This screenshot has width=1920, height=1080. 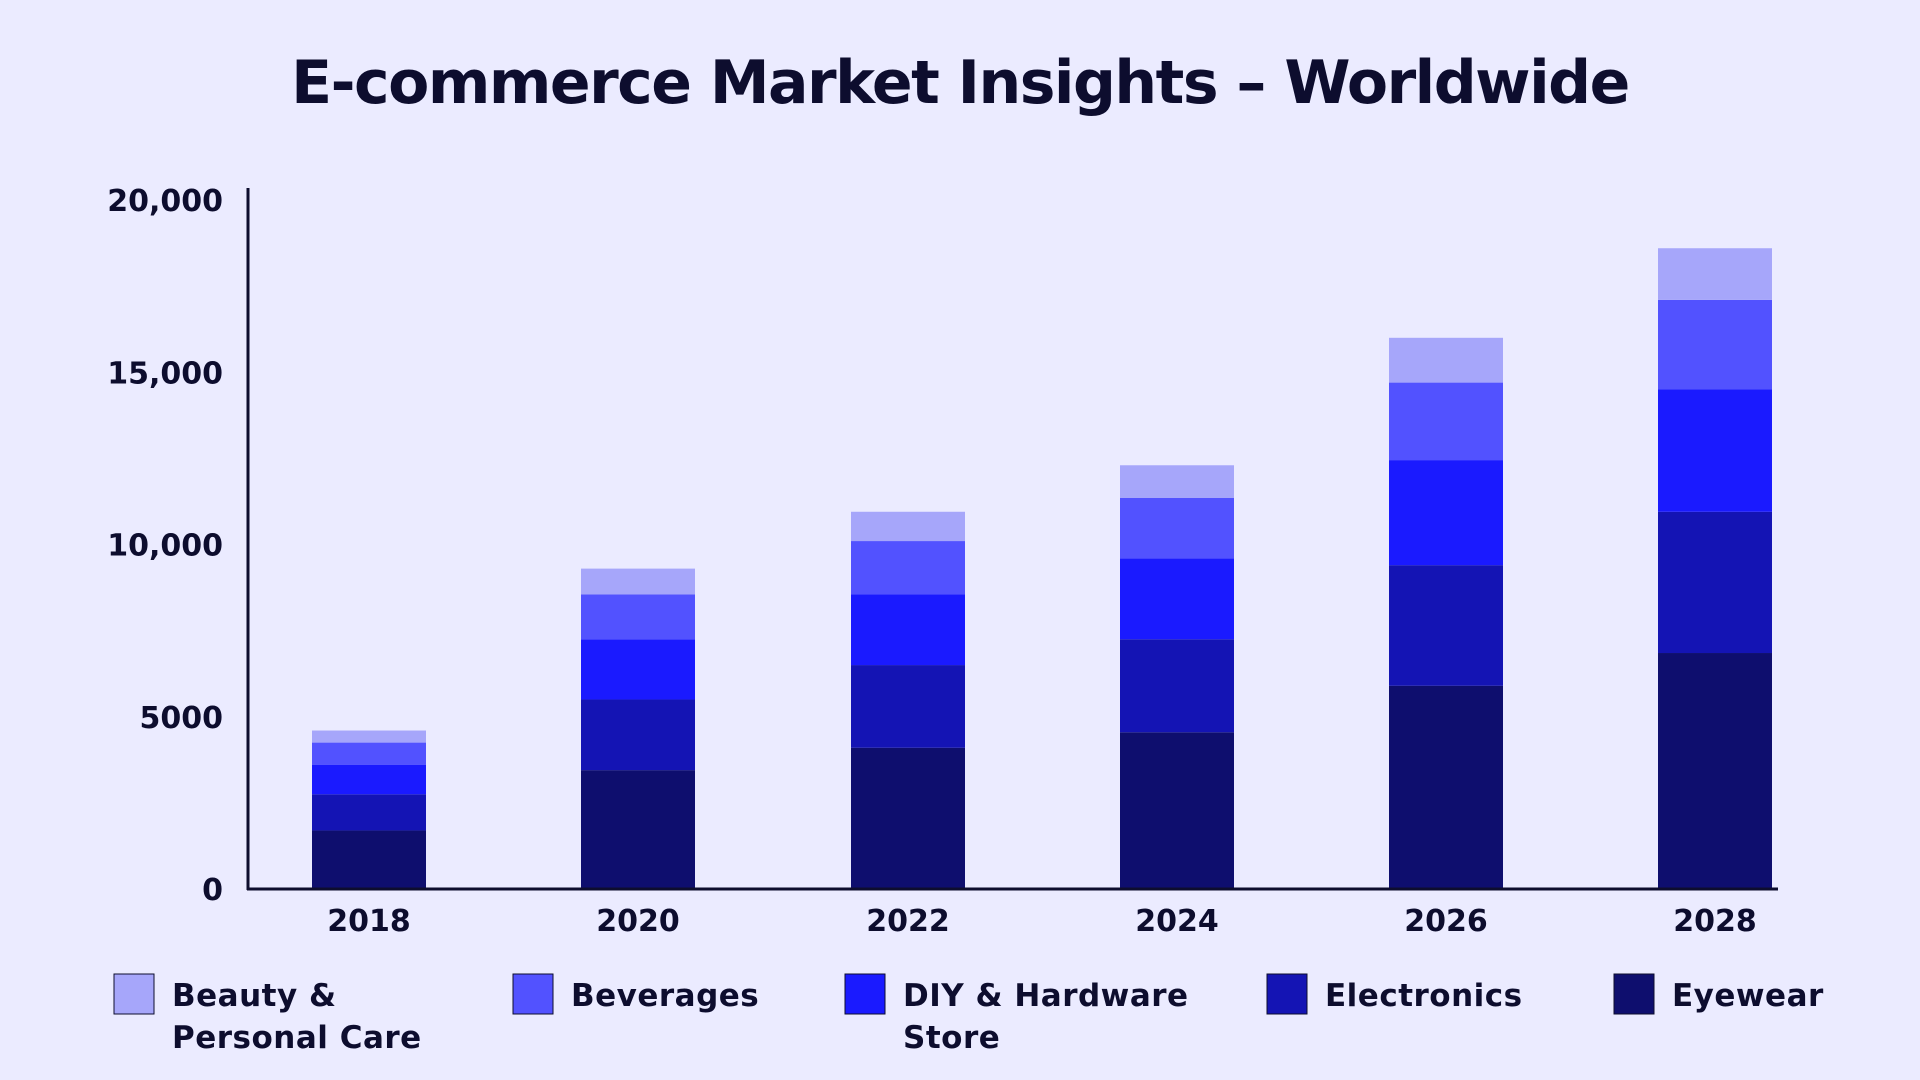 I want to click on bar-2028-beverages, so click(x=1715, y=344).